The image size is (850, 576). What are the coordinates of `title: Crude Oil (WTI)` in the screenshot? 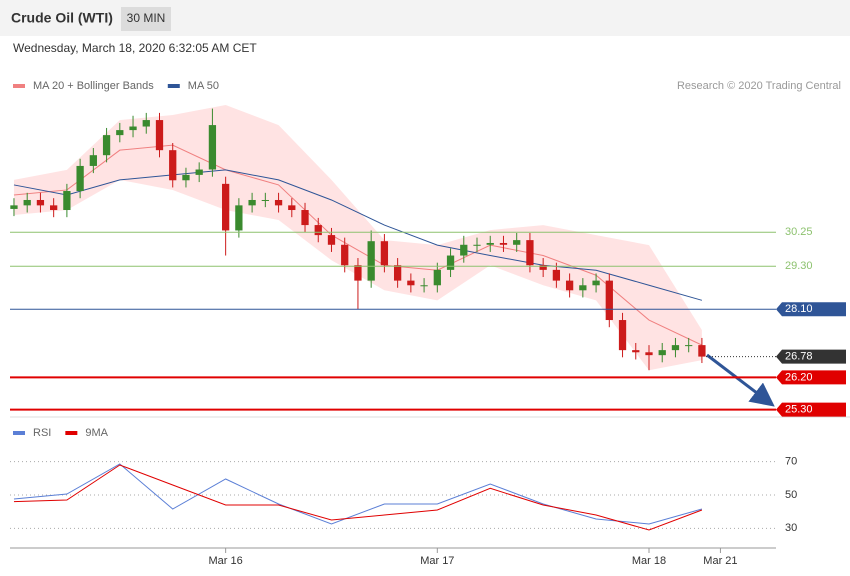 It's located at (62, 18).